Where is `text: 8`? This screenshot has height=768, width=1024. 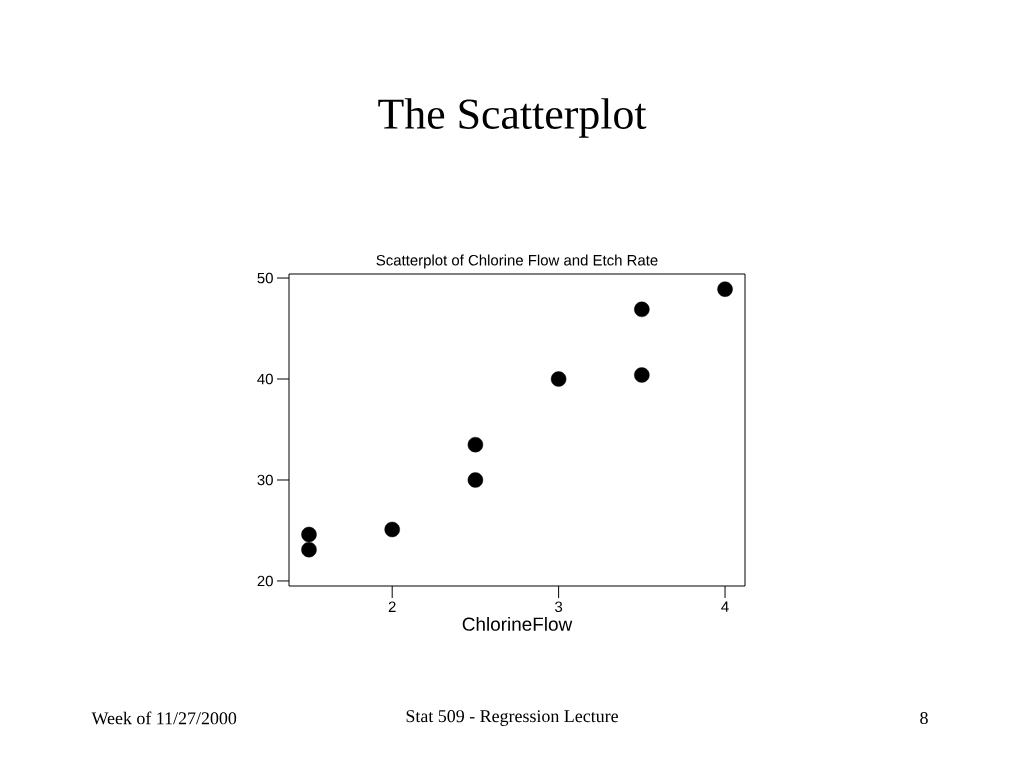 text: 8 is located at coordinates (924, 718).